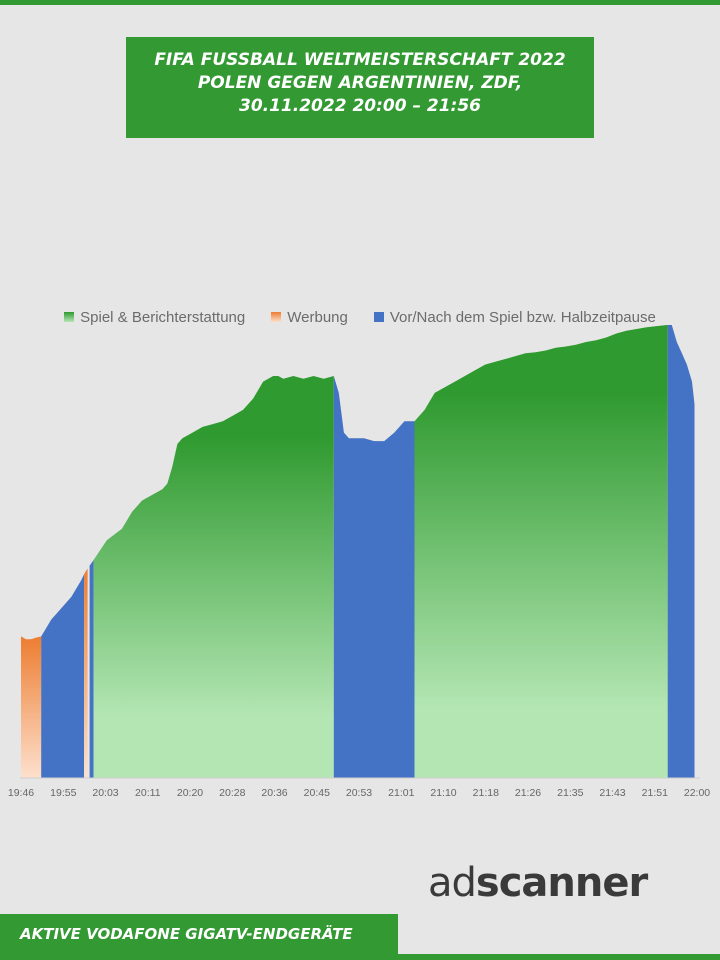 This screenshot has width=720, height=960. I want to click on x-tick-label: 21:35, so click(570, 793).